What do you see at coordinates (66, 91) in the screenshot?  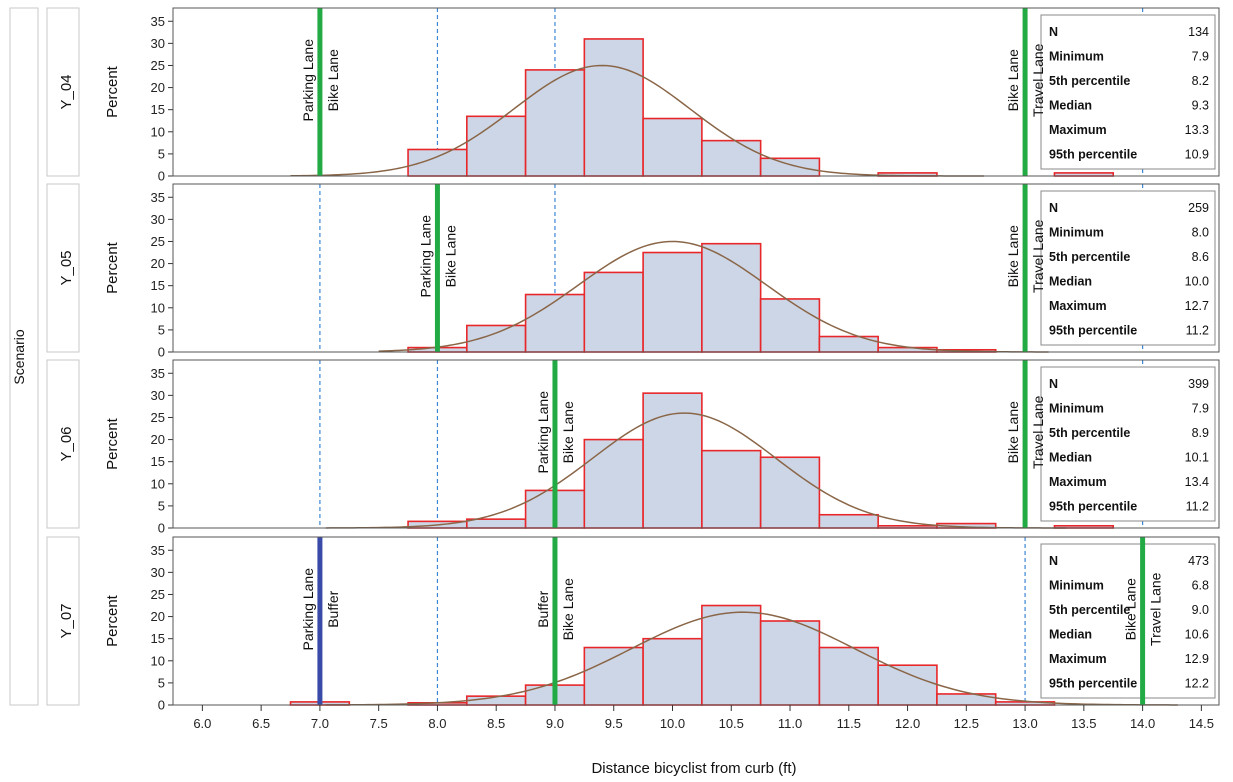 I see `scenario-label: Y_04` at bounding box center [66, 91].